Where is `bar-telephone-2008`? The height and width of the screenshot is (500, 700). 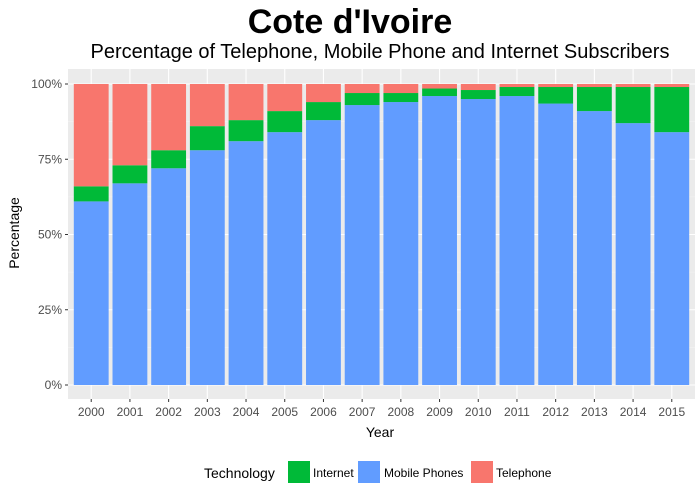
bar-telephone-2008 is located at coordinates (401, 89).